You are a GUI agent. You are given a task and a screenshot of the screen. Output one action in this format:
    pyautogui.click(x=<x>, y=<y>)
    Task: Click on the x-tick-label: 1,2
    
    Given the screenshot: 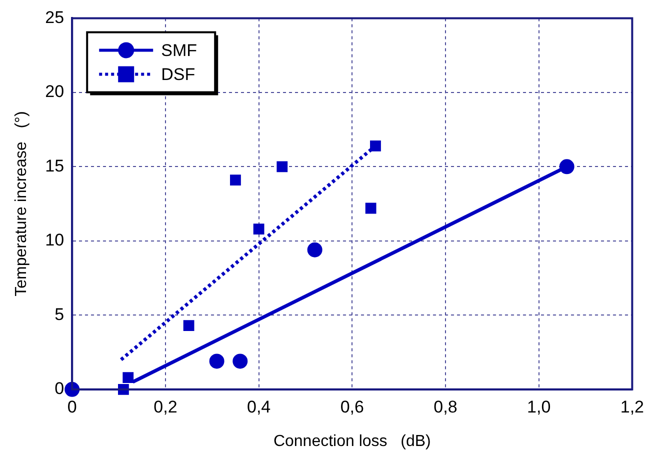 What is the action you would take?
    pyautogui.click(x=632, y=406)
    